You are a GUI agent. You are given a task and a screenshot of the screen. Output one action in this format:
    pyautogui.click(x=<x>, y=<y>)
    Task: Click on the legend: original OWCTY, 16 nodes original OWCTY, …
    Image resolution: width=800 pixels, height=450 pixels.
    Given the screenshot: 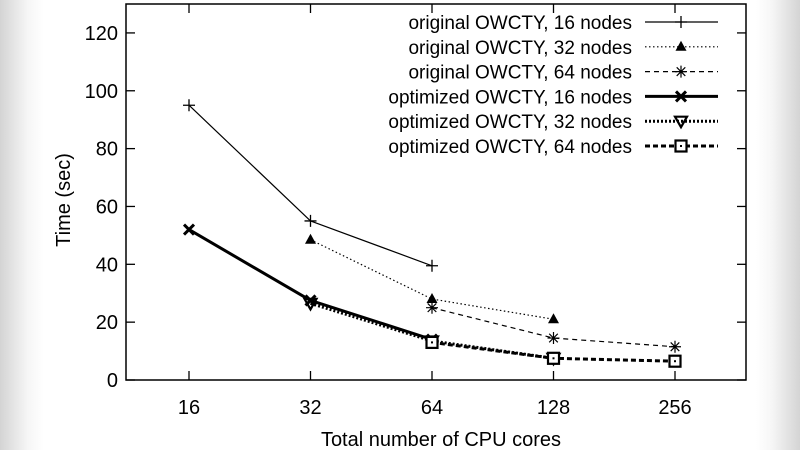 What is the action you would take?
    pyautogui.click(x=553, y=85)
    